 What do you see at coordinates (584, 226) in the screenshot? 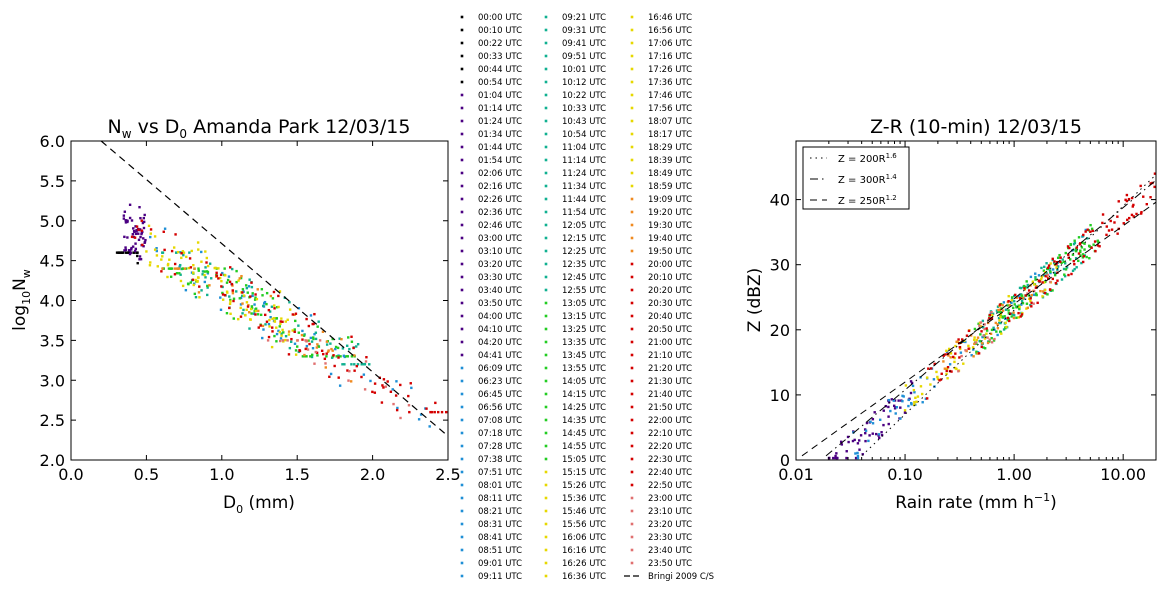
I see `legend-entry: 12:05 UTC` at bounding box center [584, 226].